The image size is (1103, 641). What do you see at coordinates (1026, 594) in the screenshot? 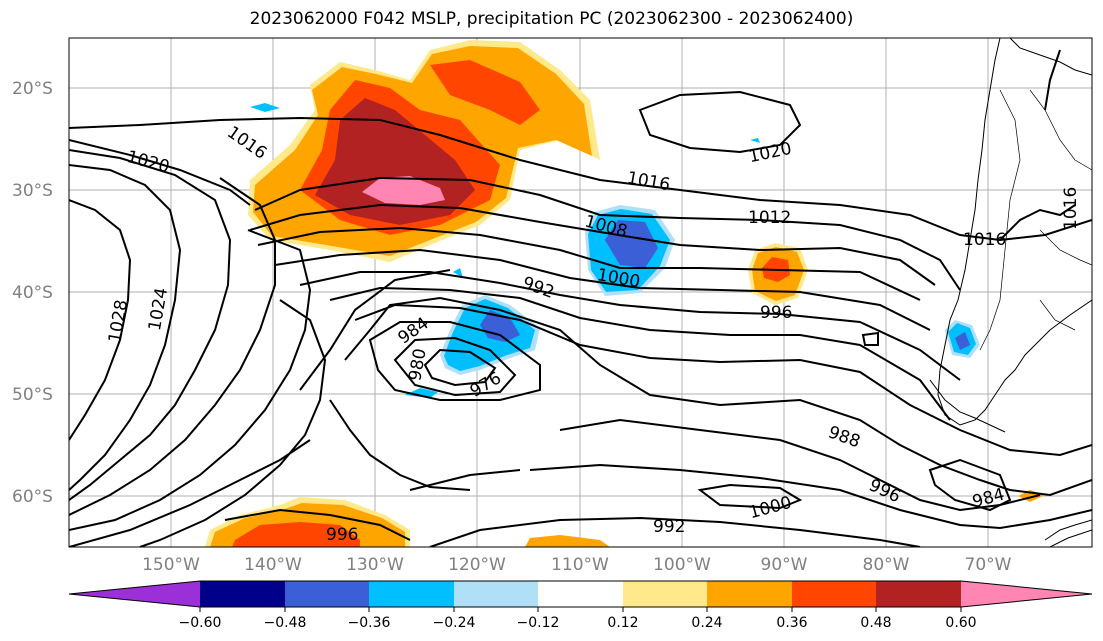
I see `colorbar-extend-right` at bounding box center [1026, 594].